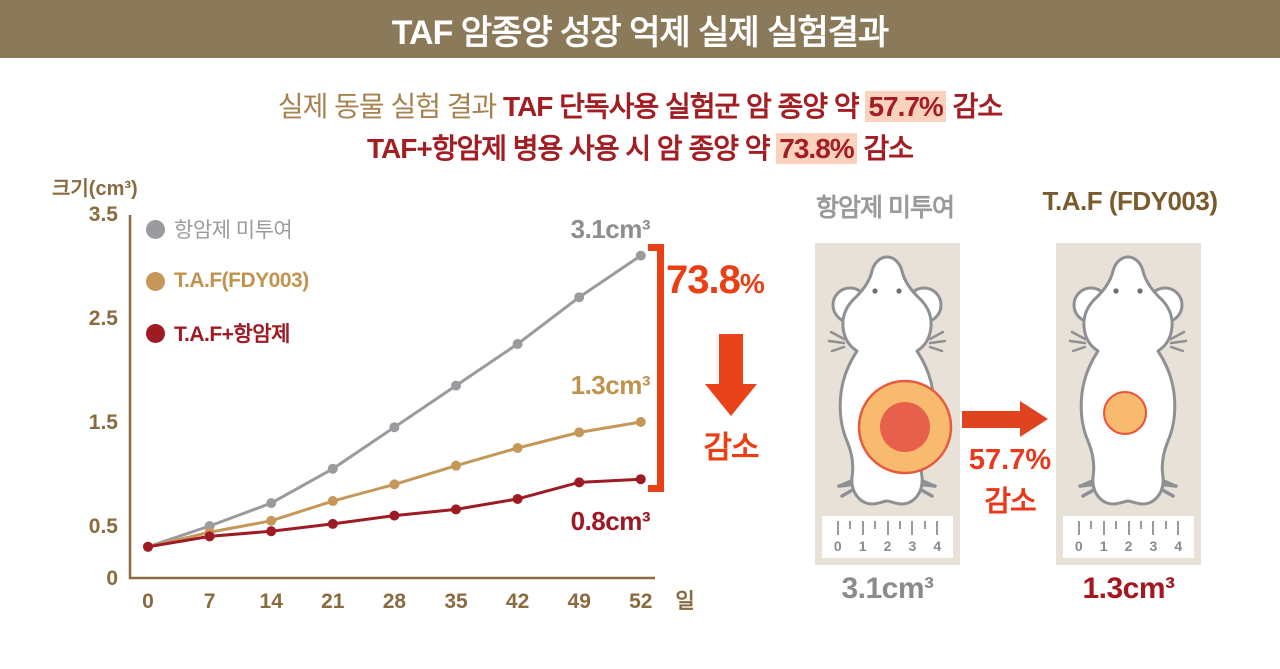  Describe the element at coordinates (104, 526) in the screenshot. I see `y-tick-label: 0.5` at that location.